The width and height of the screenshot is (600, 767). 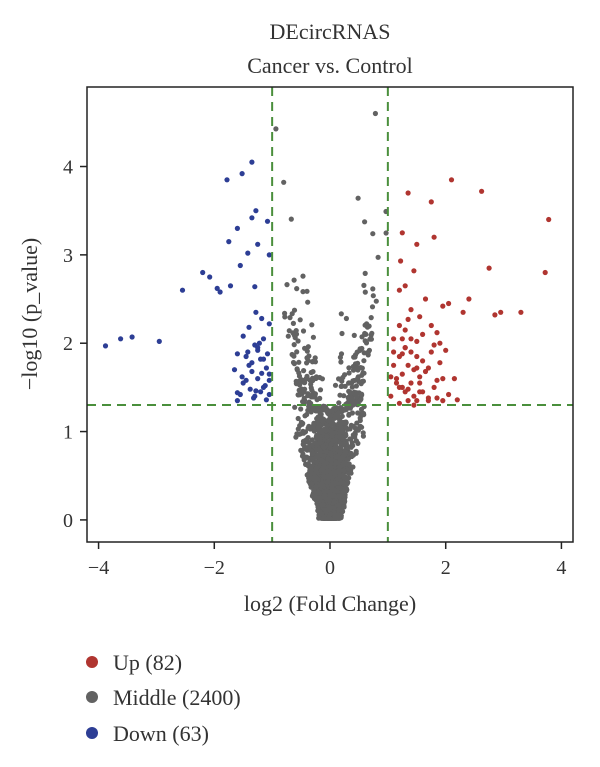 What do you see at coordinates (330, 31) in the screenshot?
I see `chart-title: DEcircRNAS` at bounding box center [330, 31].